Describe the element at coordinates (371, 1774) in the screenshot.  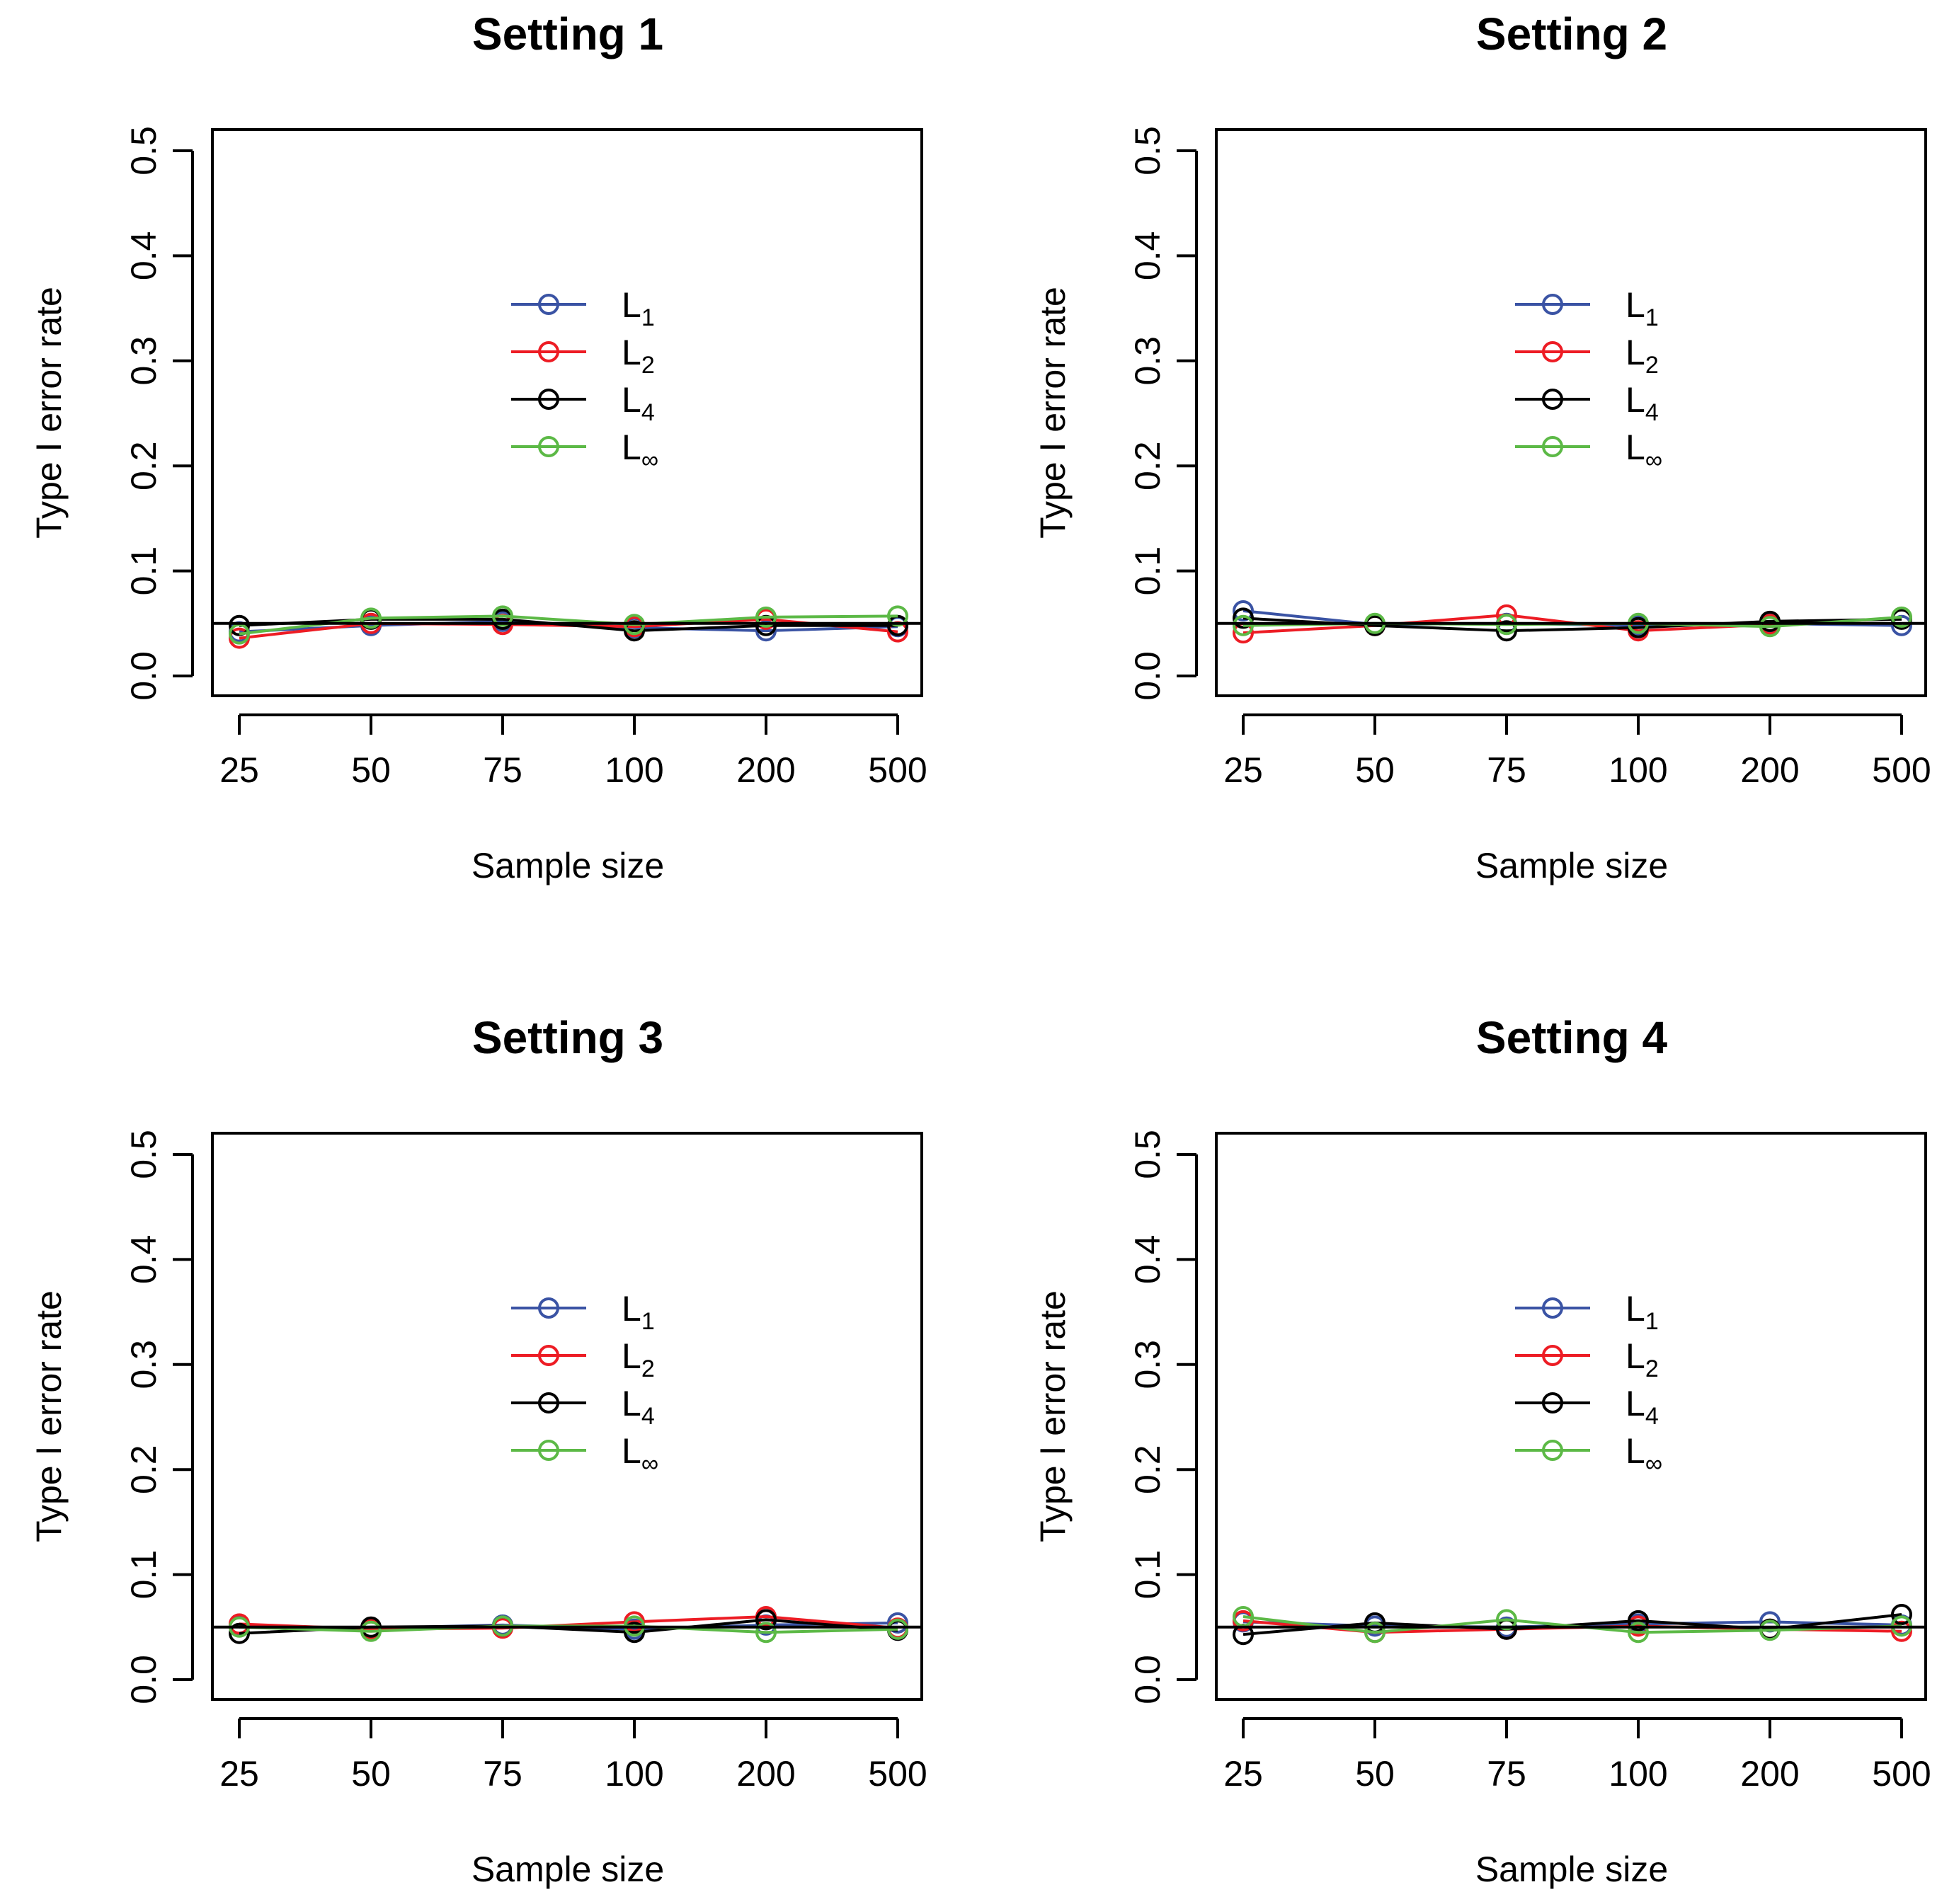
I see `x-tick-label: 50` at that location.